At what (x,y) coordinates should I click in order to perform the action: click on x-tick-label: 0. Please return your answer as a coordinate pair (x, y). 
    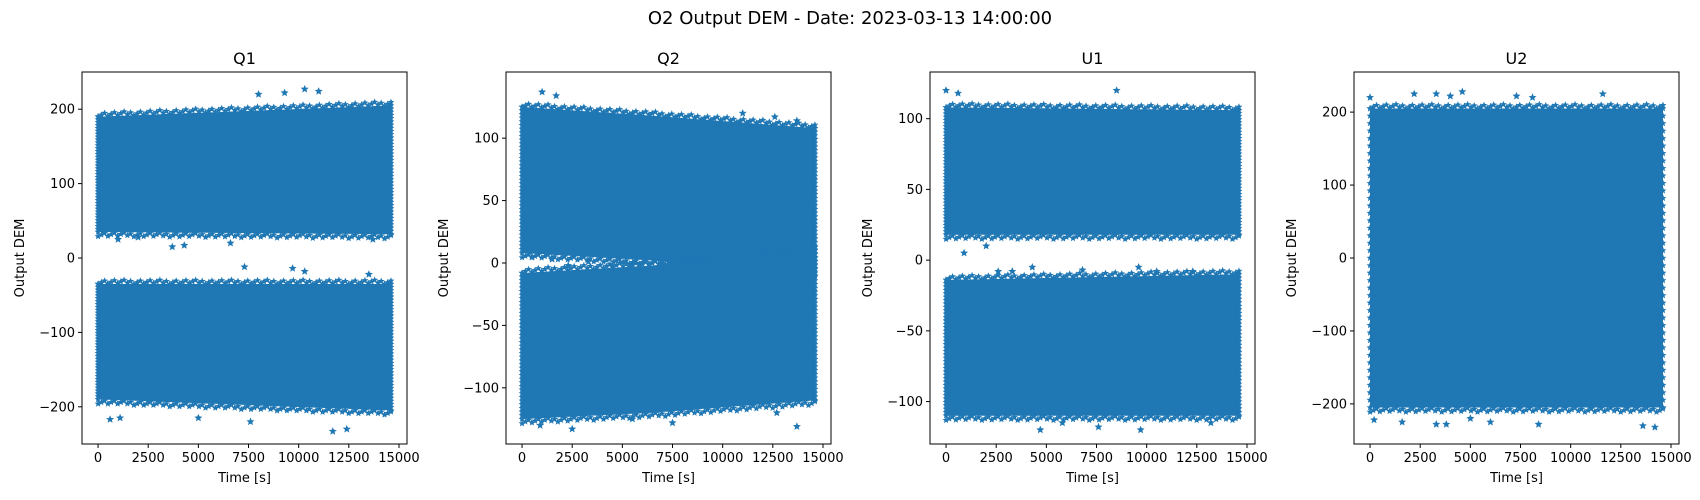
    Looking at the image, I should click on (946, 458).